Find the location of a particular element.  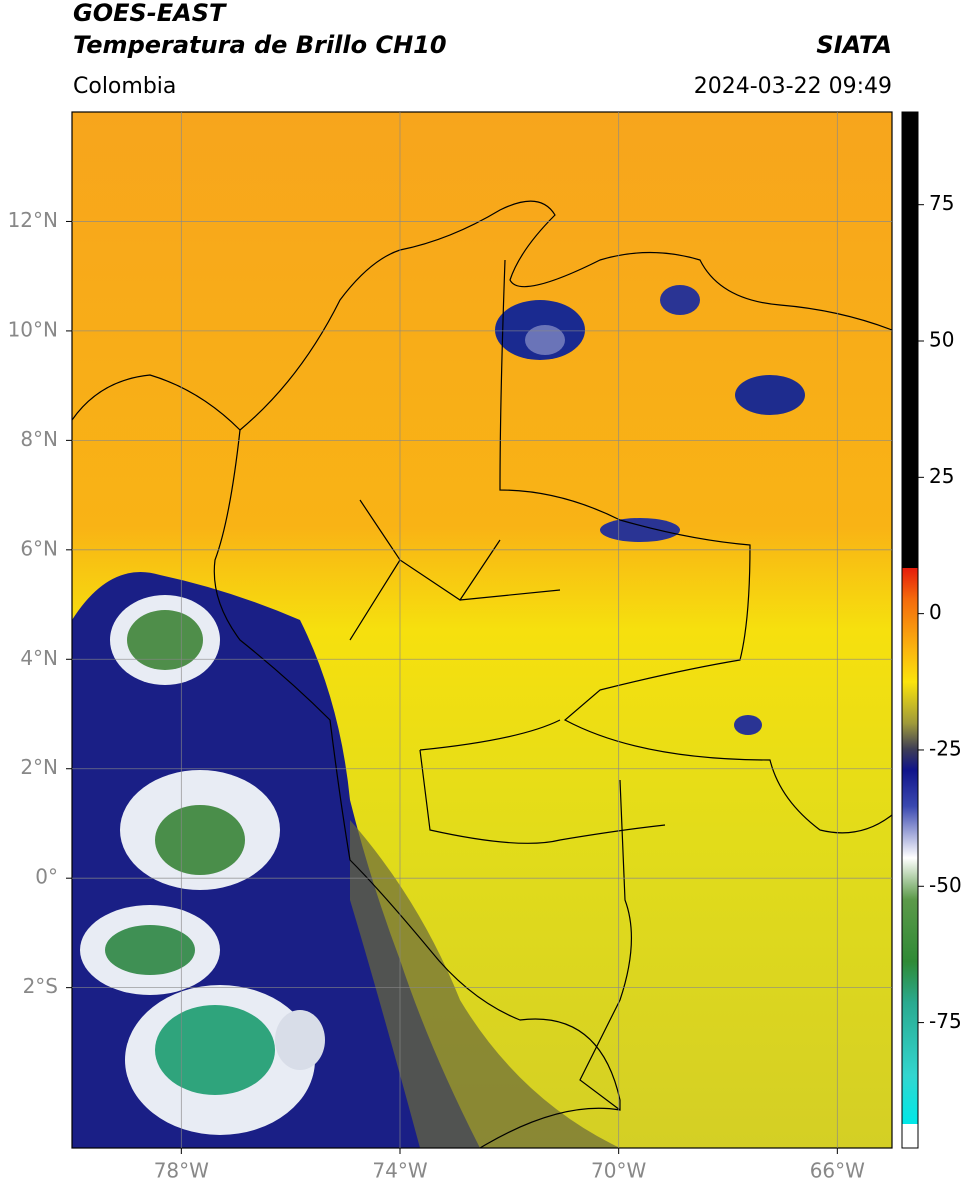

datetime: 2024-03-22 09:49 is located at coordinates (793, 86).